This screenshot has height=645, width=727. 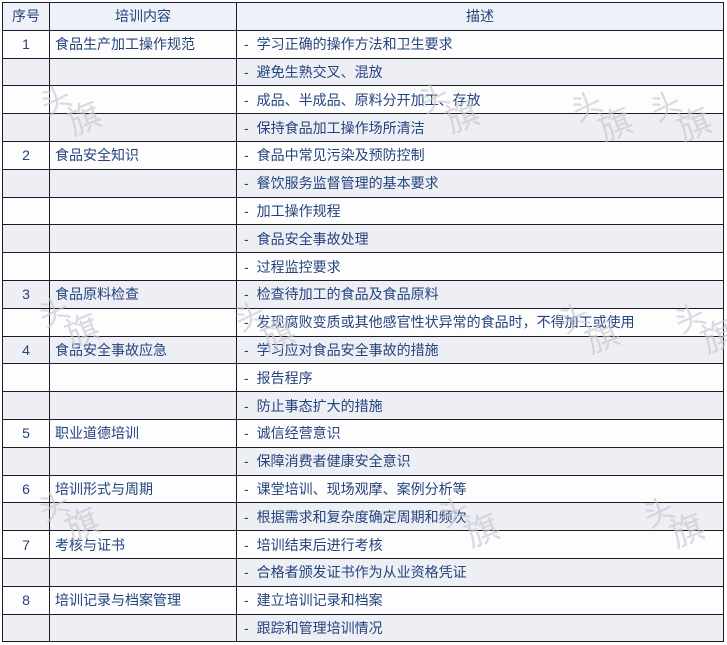 I want to click on table-row: - 避免生熟交叉、混放, so click(x=363, y=72).